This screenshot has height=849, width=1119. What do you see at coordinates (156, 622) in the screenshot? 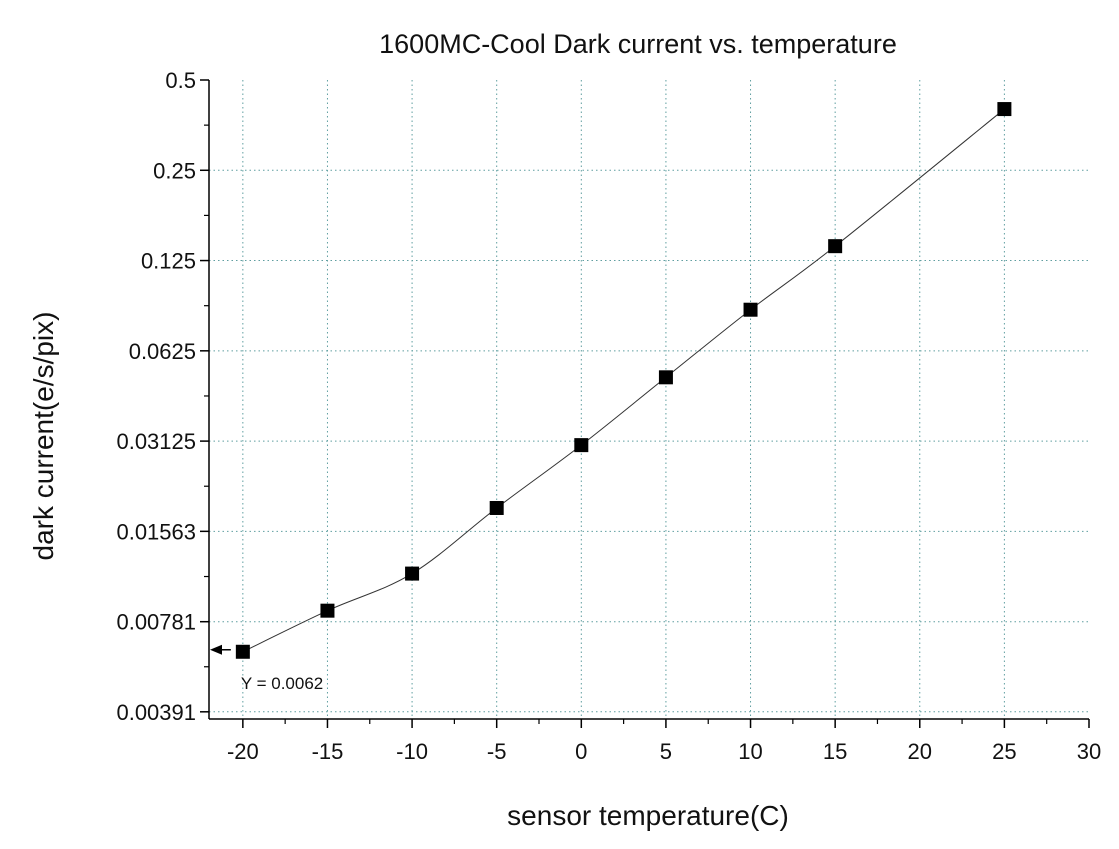
I see `y-tick-label: 0.00781` at bounding box center [156, 622].